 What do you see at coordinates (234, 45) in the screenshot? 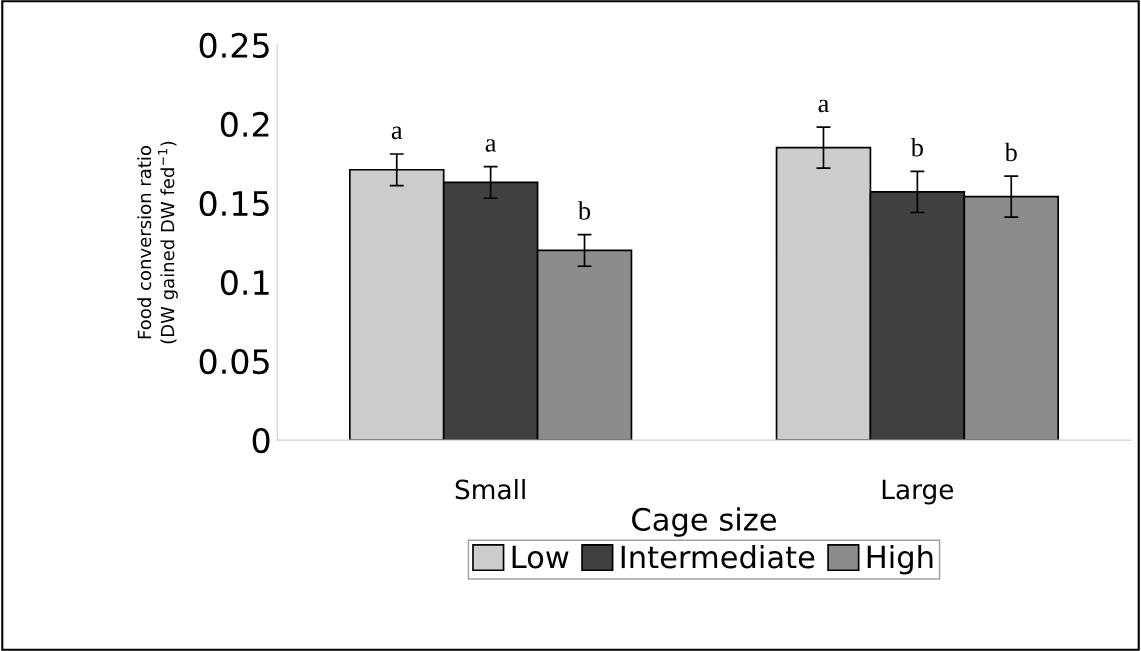
I see `y-tick-label: 0.25` at bounding box center [234, 45].